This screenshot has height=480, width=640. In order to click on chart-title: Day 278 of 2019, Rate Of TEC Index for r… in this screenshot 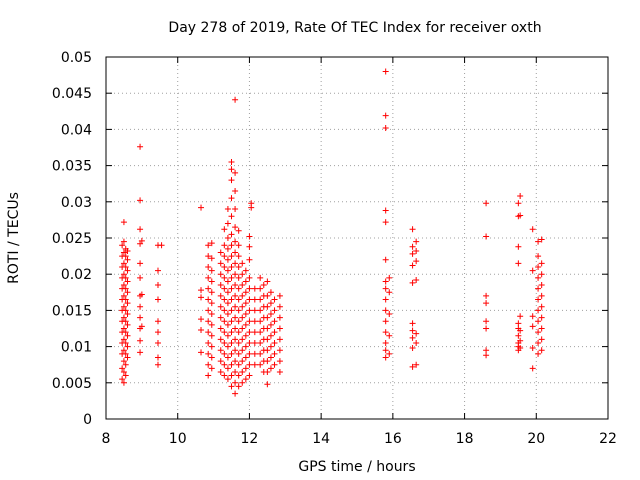, I will do `click(354, 28)`.